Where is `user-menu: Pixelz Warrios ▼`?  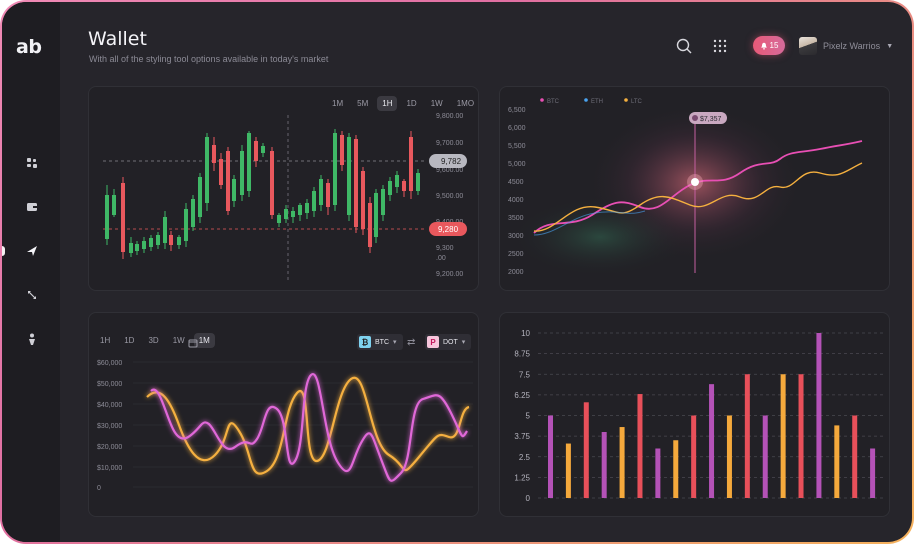
user-menu: Pixelz Warrios ▼ is located at coordinates (846, 46).